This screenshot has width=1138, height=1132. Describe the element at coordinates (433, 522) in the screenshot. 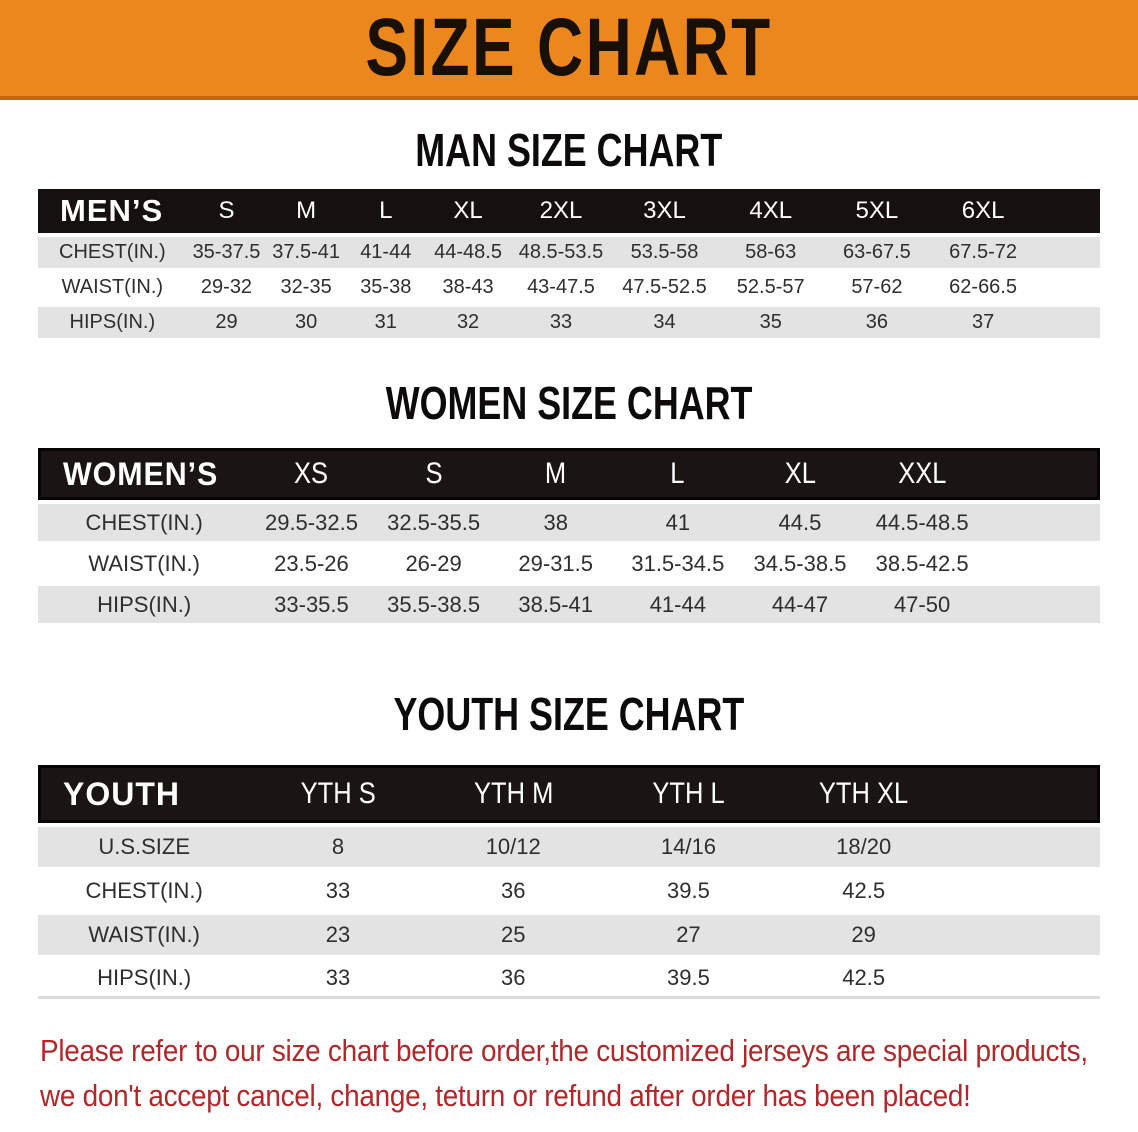

I see `value-cell: 32.5-35.5` at that location.